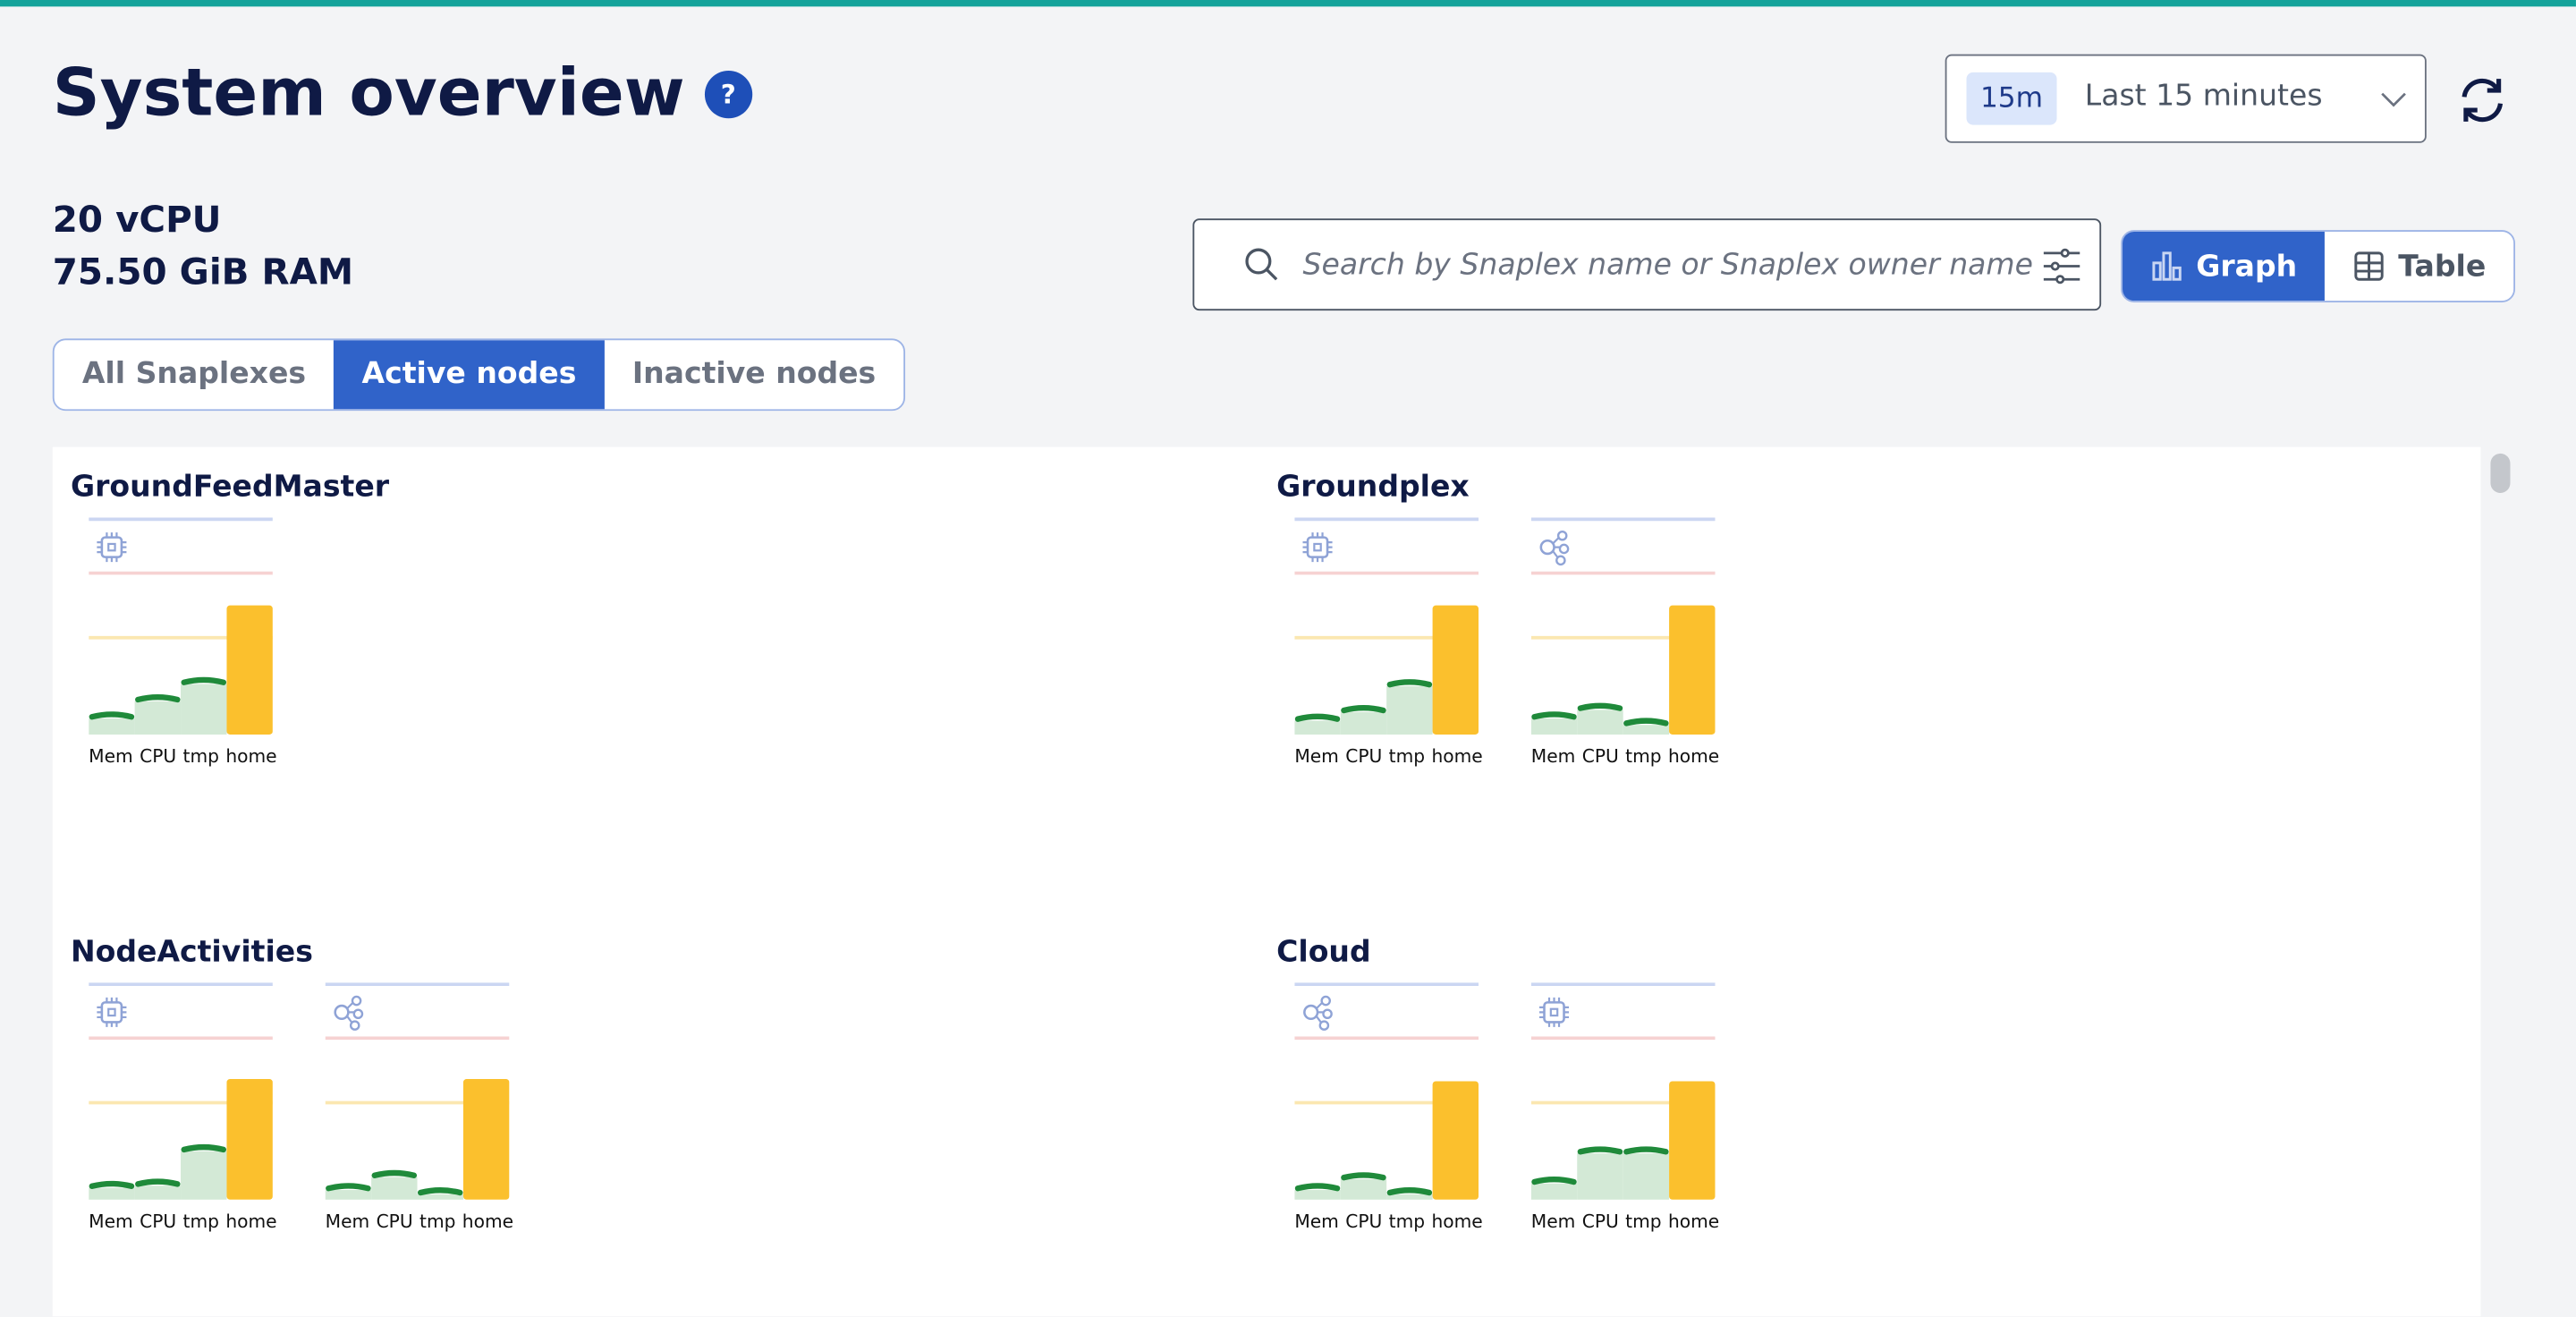  Describe the element at coordinates (2442, 266) in the screenshot. I see `table-label: Table` at that location.